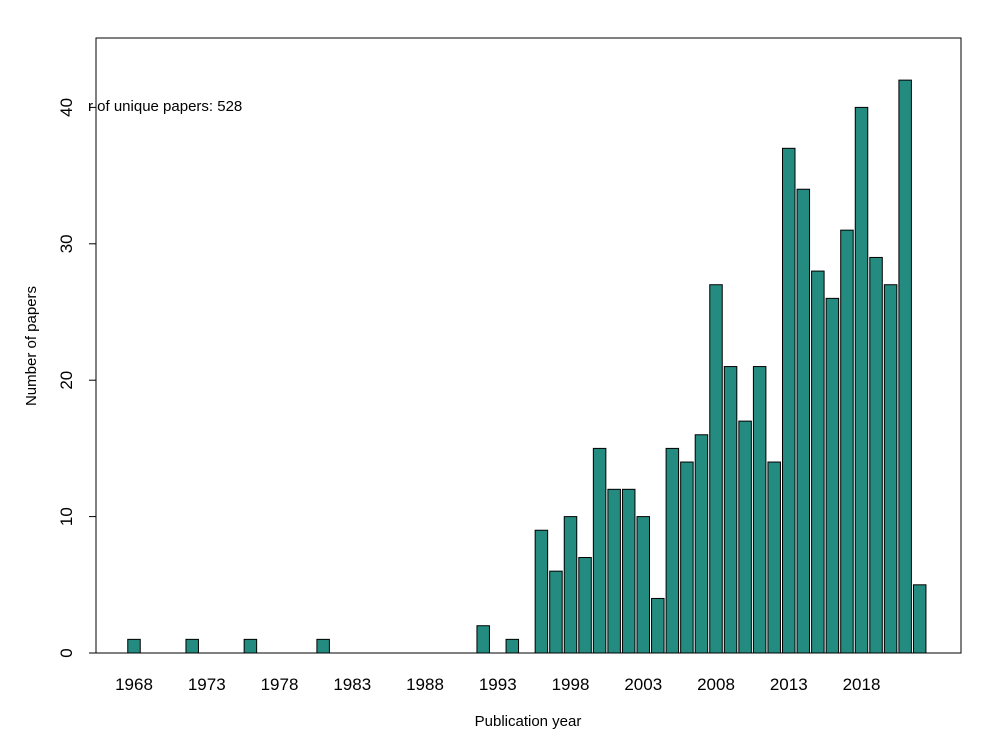  I want to click on bar-2013, so click(789, 400).